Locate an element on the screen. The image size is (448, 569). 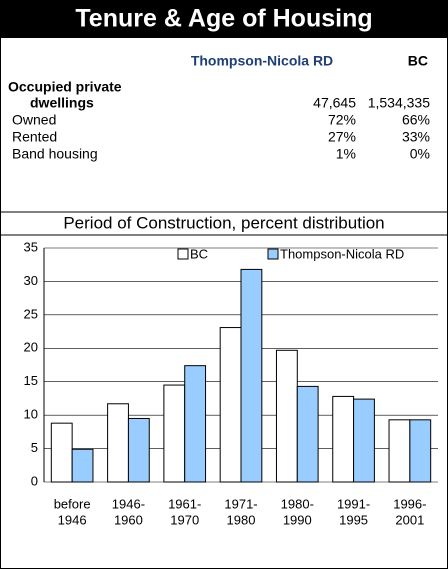
title-band is located at coordinates (224, 19).